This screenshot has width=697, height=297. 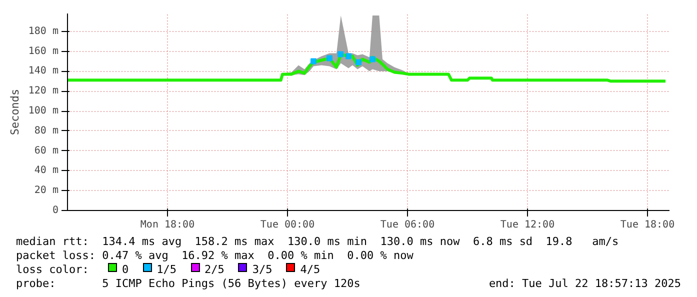 What do you see at coordinates (46, 170) in the screenshot?
I see `y-tick-label: 40 m` at bounding box center [46, 170].